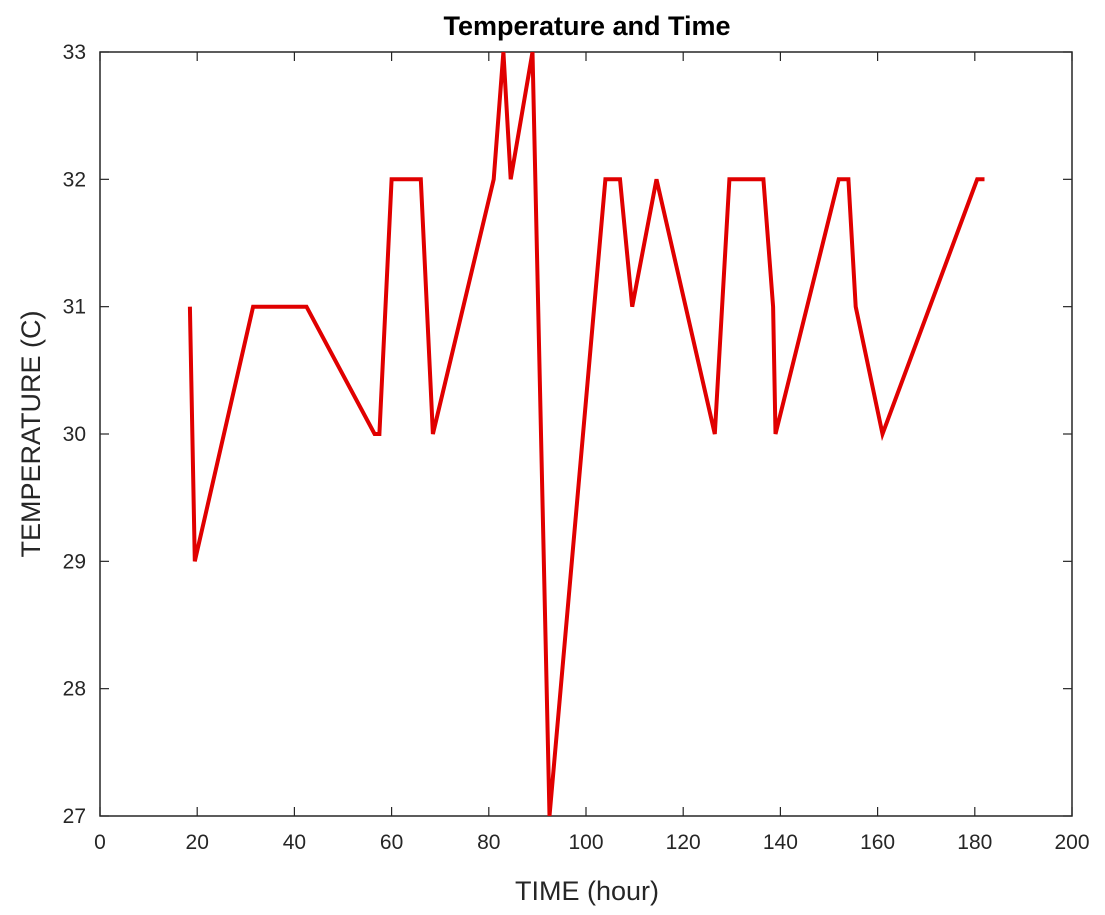 The image size is (1105, 915). Describe the element at coordinates (683, 842) in the screenshot. I see `x-tick-label: 120` at that location.